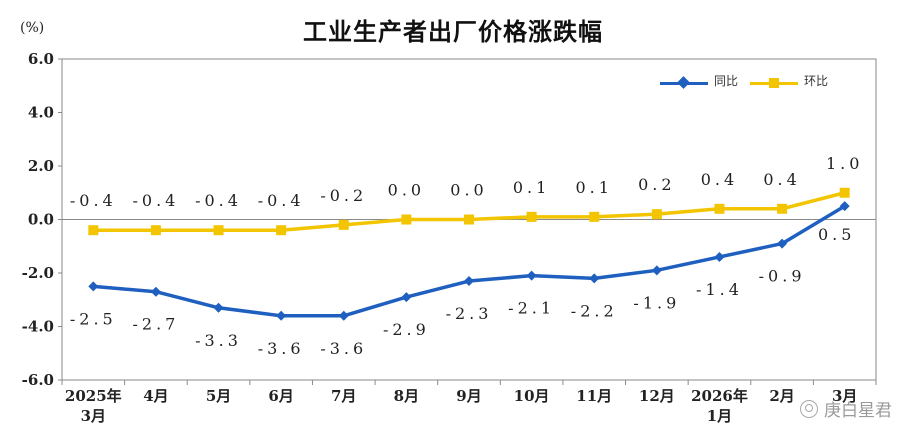 The image size is (906, 434). I want to click on y-tick-label: 0.0, so click(41, 220).